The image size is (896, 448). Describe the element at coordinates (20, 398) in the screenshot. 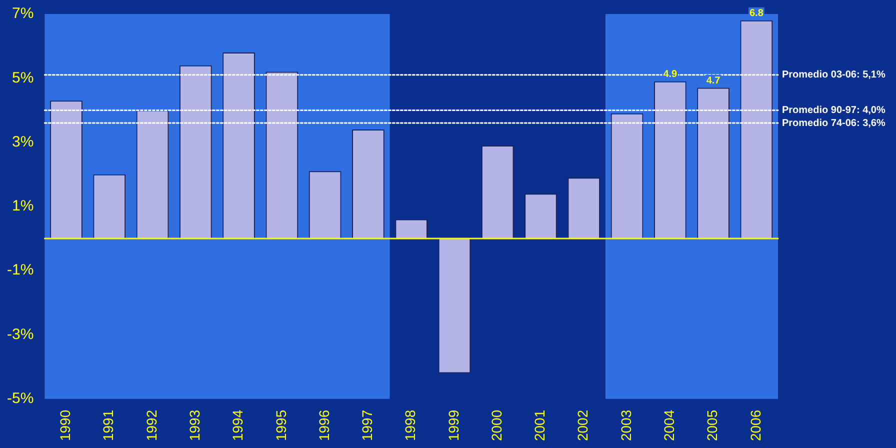

I see `y-tick-label: -5%` at that location.